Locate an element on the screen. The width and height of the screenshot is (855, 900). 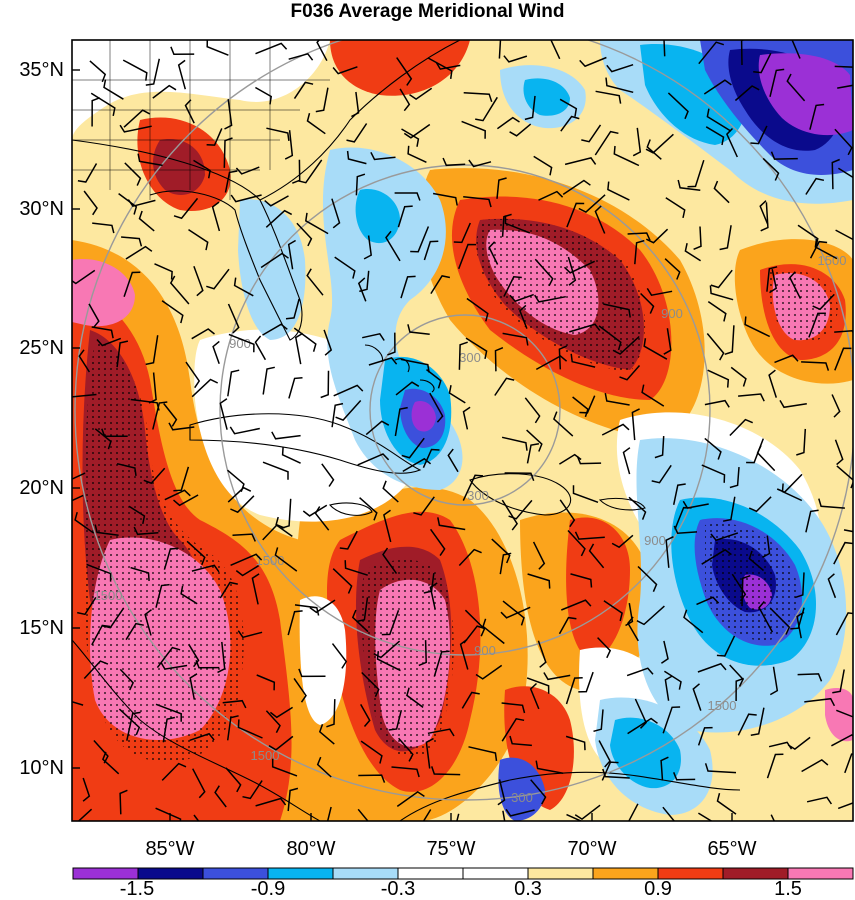
jamaica is located at coordinates (350, 509).